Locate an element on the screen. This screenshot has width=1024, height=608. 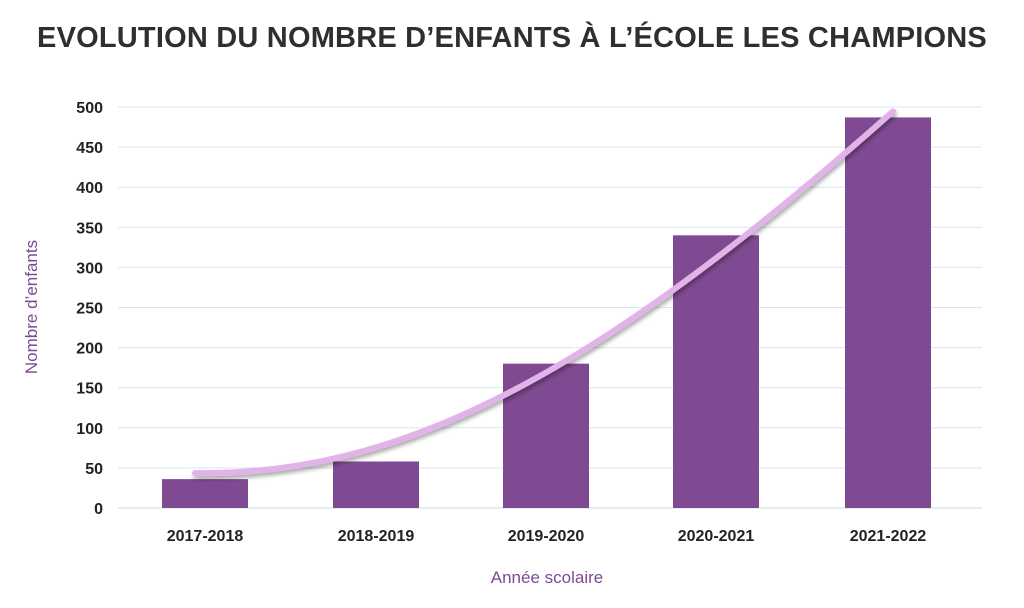
y-tick-label: 100 is located at coordinates (89, 429).